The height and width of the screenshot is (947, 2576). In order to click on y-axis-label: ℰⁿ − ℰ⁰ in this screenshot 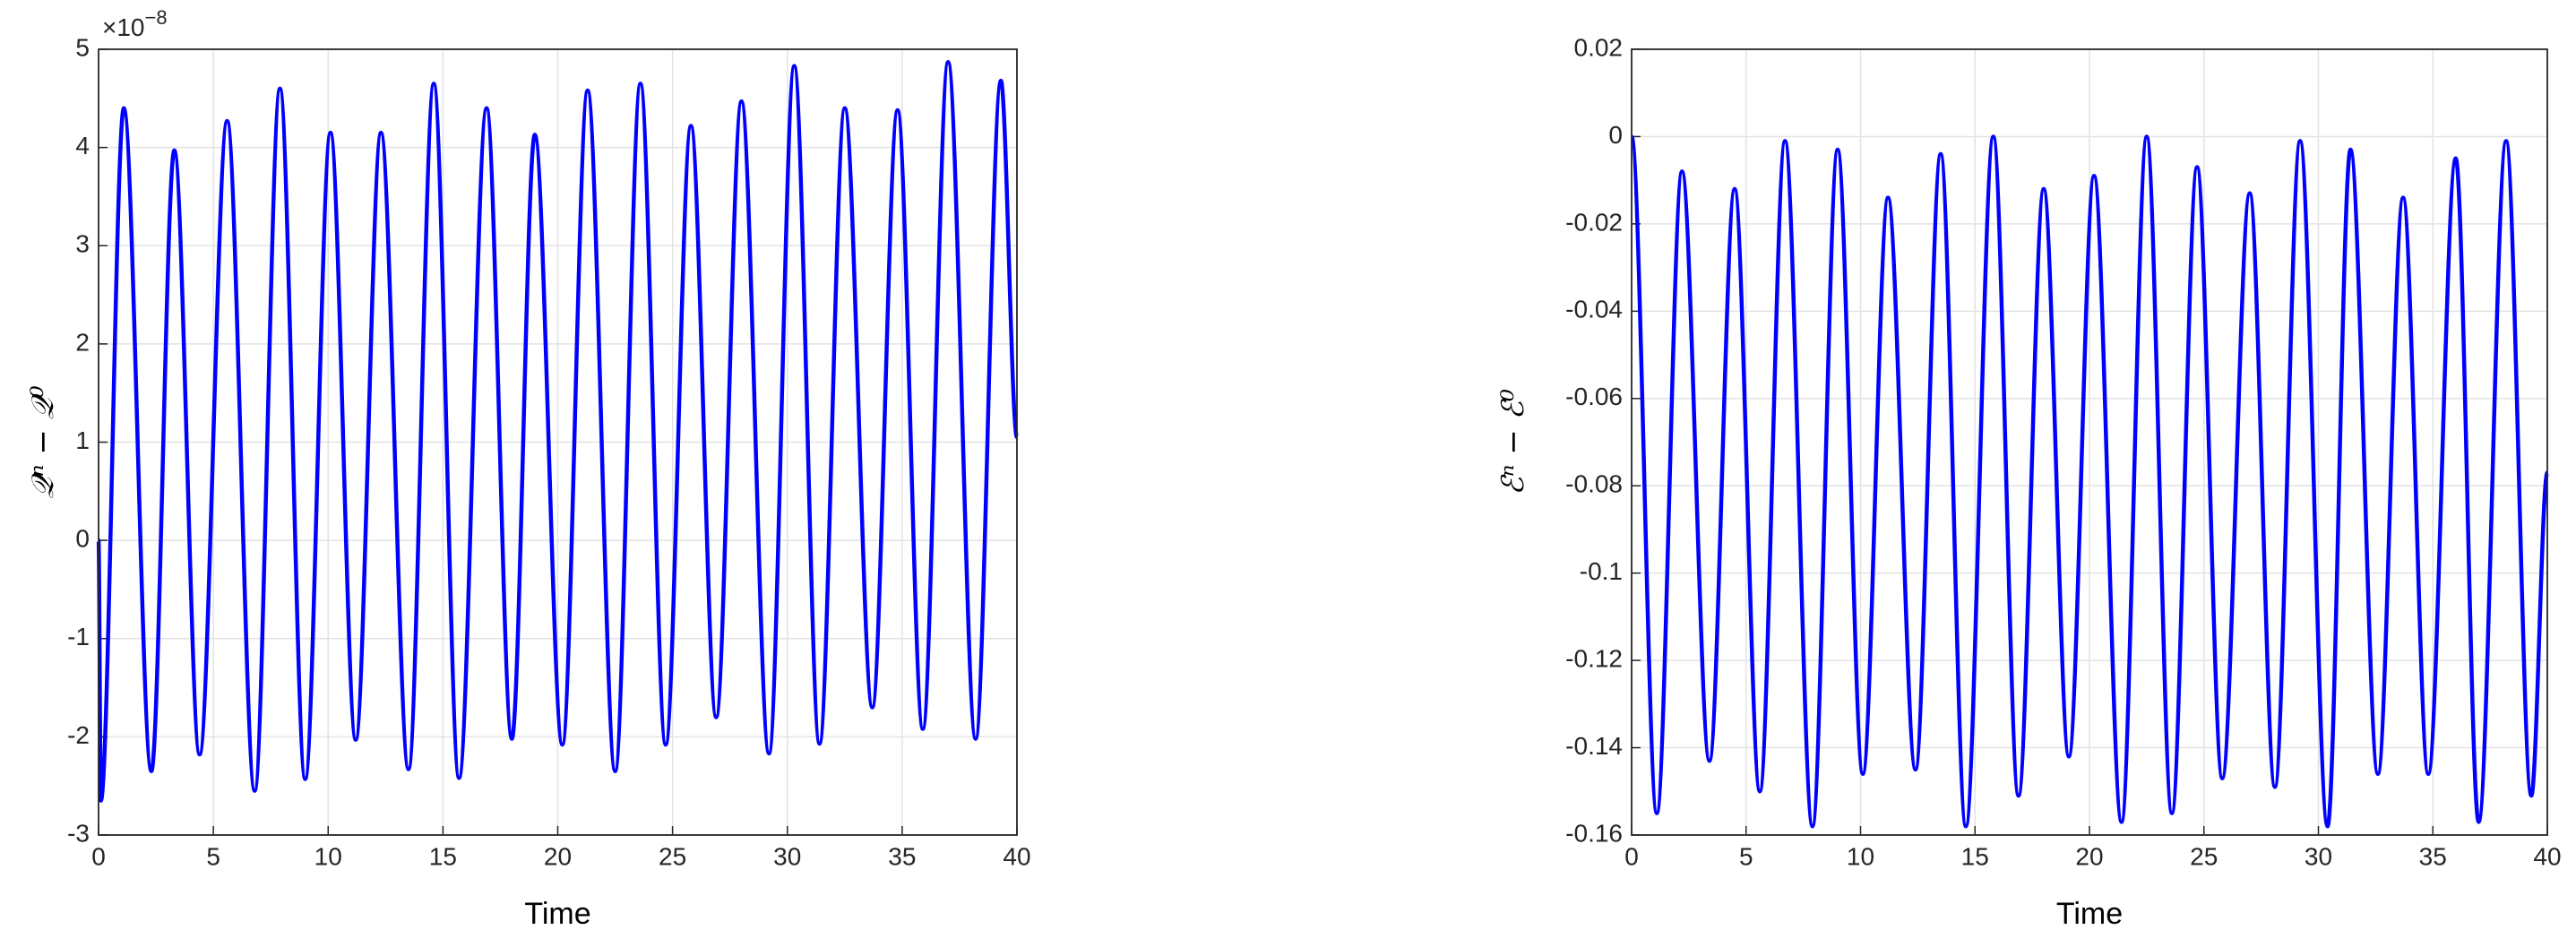, I will do `click(1513, 442)`.